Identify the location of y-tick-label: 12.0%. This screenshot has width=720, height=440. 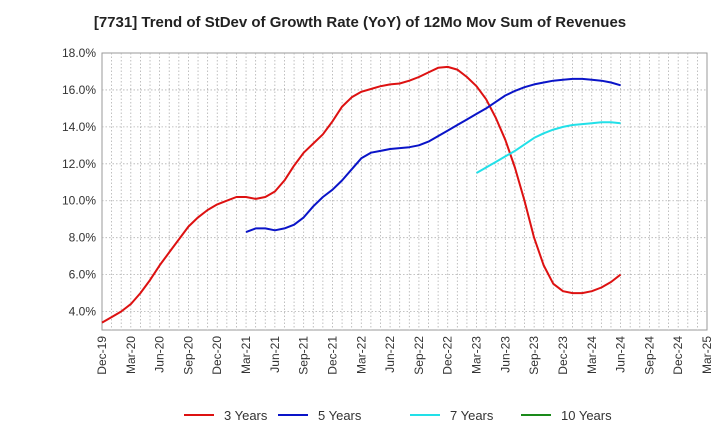
(79, 164).